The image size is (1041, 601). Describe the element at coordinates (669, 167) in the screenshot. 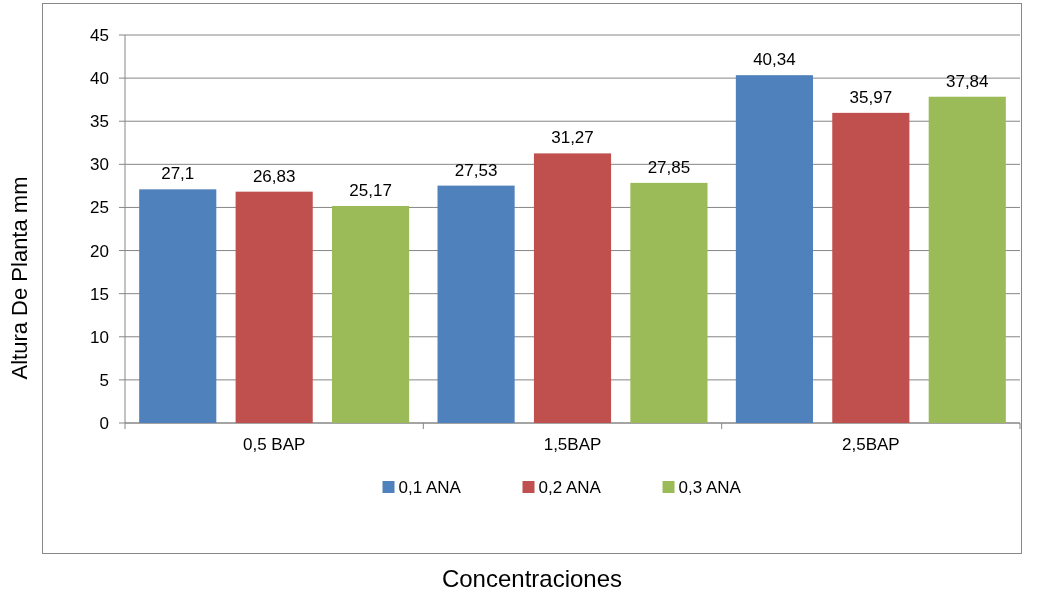

I see `data-label: 27,85` at that location.